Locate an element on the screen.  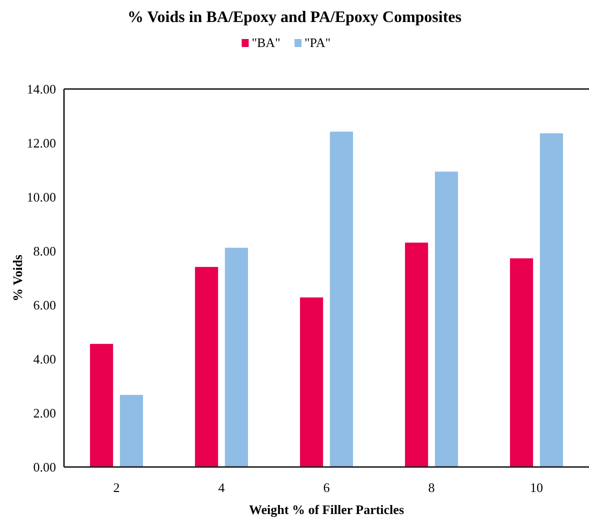
y-tick-label: 6.00 is located at coordinates (44, 305).